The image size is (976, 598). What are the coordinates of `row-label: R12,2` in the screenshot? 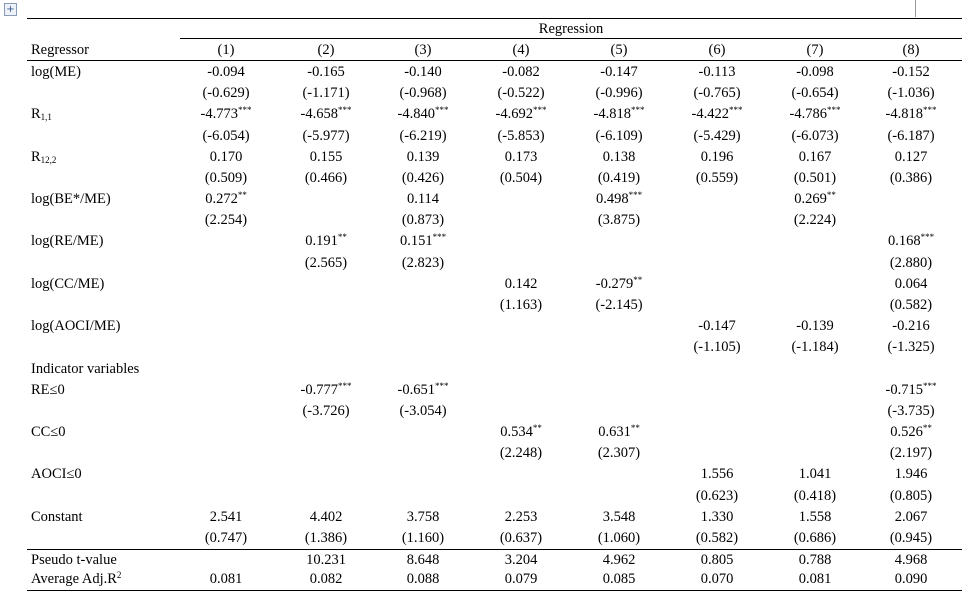 It's located at (43, 157).